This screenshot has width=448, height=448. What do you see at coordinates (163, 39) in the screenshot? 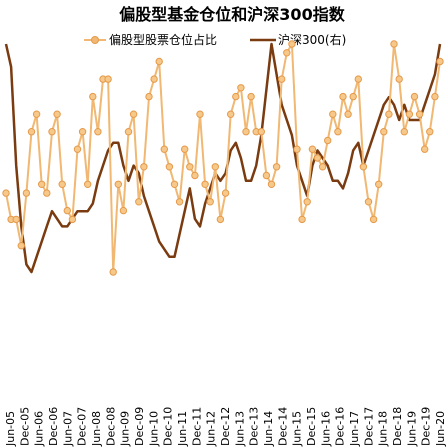
I see `legend-label-series-1: 偏股型股票仓位占比` at bounding box center [163, 39].